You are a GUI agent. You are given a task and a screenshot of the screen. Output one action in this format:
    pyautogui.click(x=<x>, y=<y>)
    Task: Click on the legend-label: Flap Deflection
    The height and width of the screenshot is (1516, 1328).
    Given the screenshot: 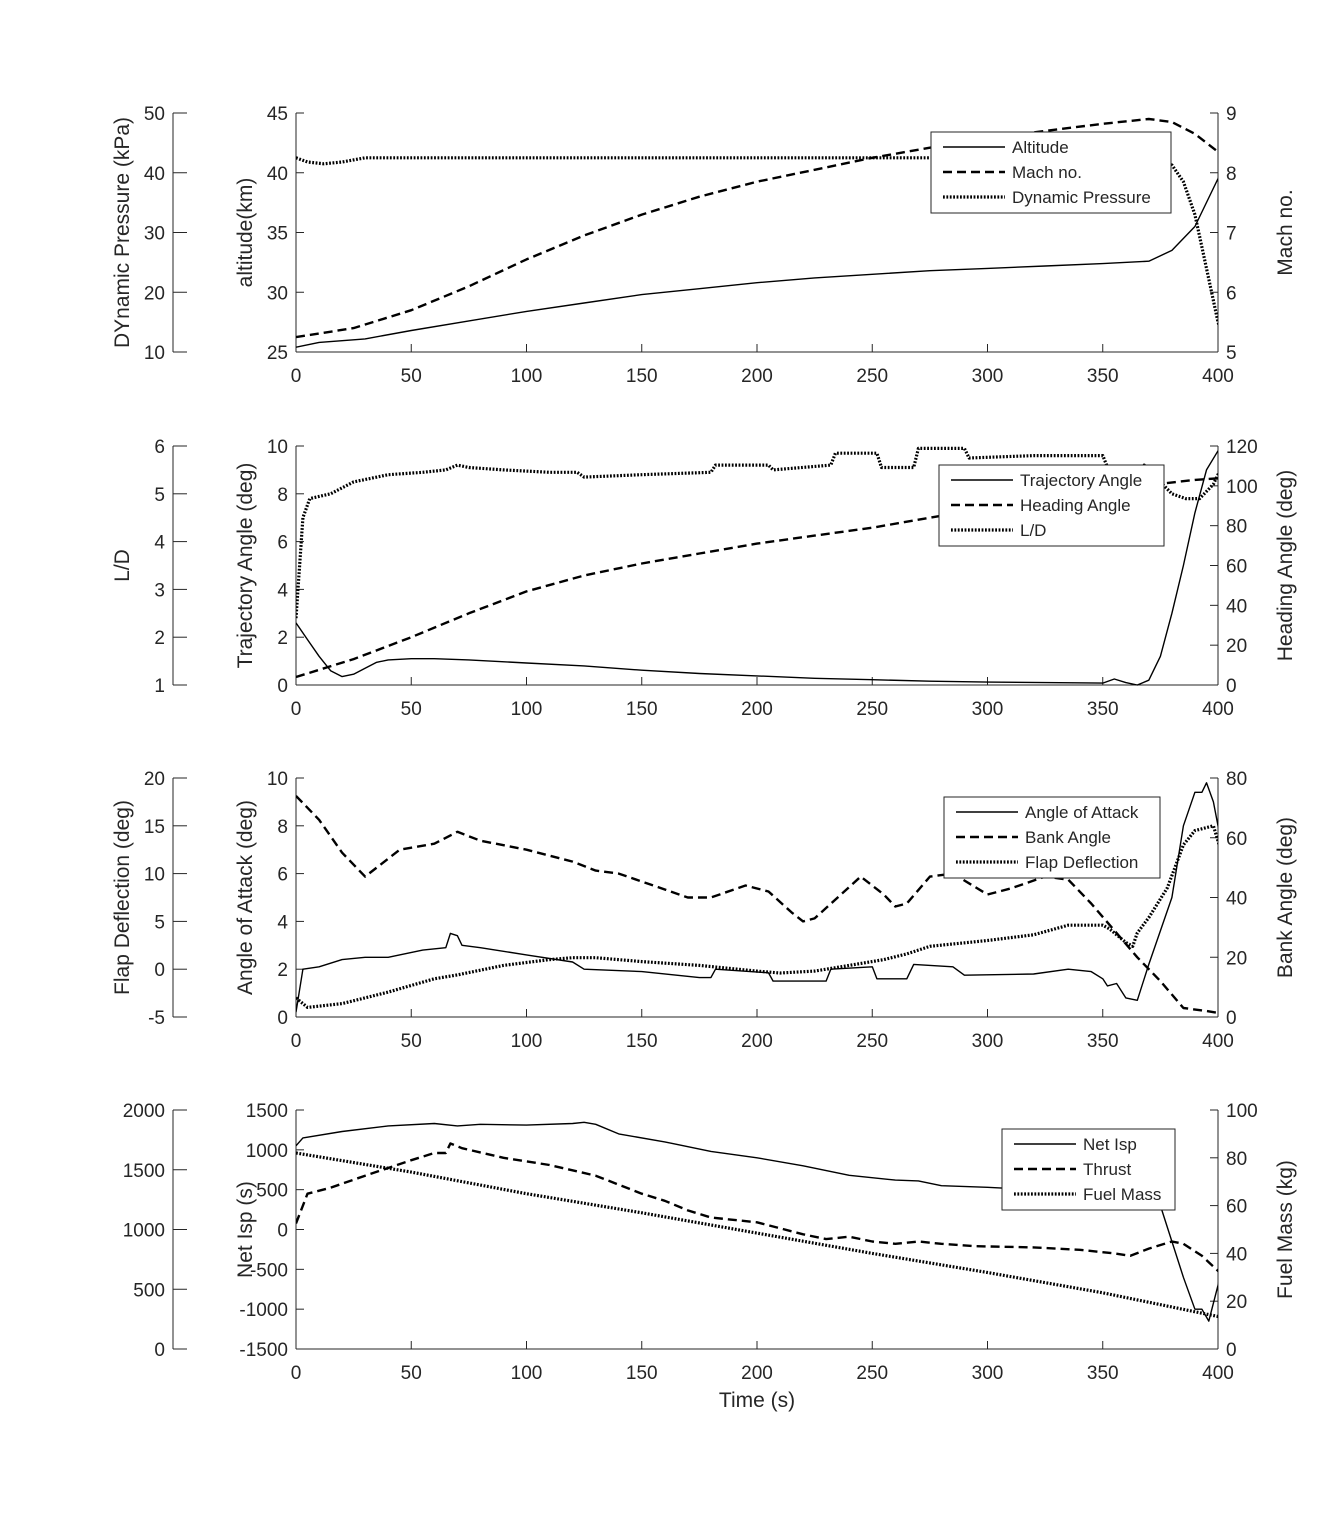 What is the action you would take?
    pyautogui.click(x=1081, y=862)
    